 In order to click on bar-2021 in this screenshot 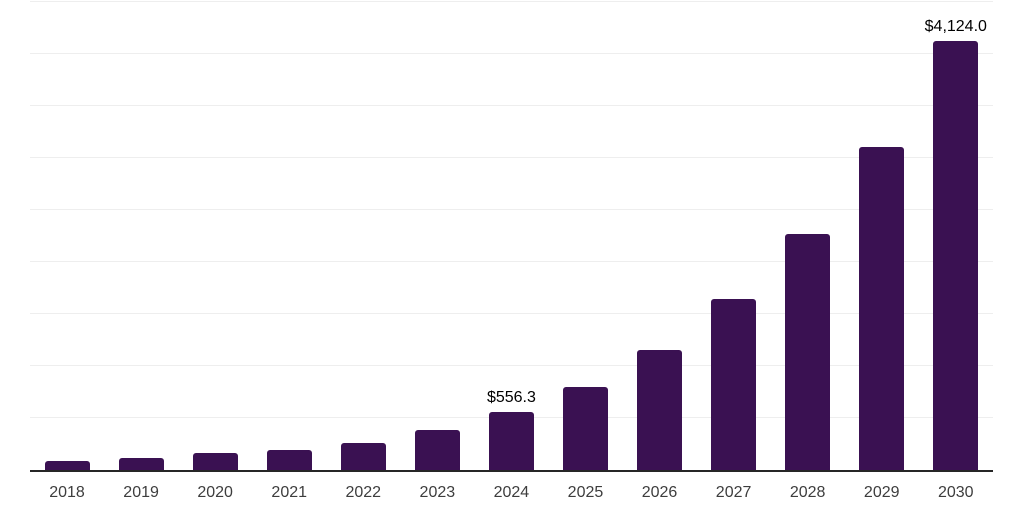, I will do `click(289, 459)`.